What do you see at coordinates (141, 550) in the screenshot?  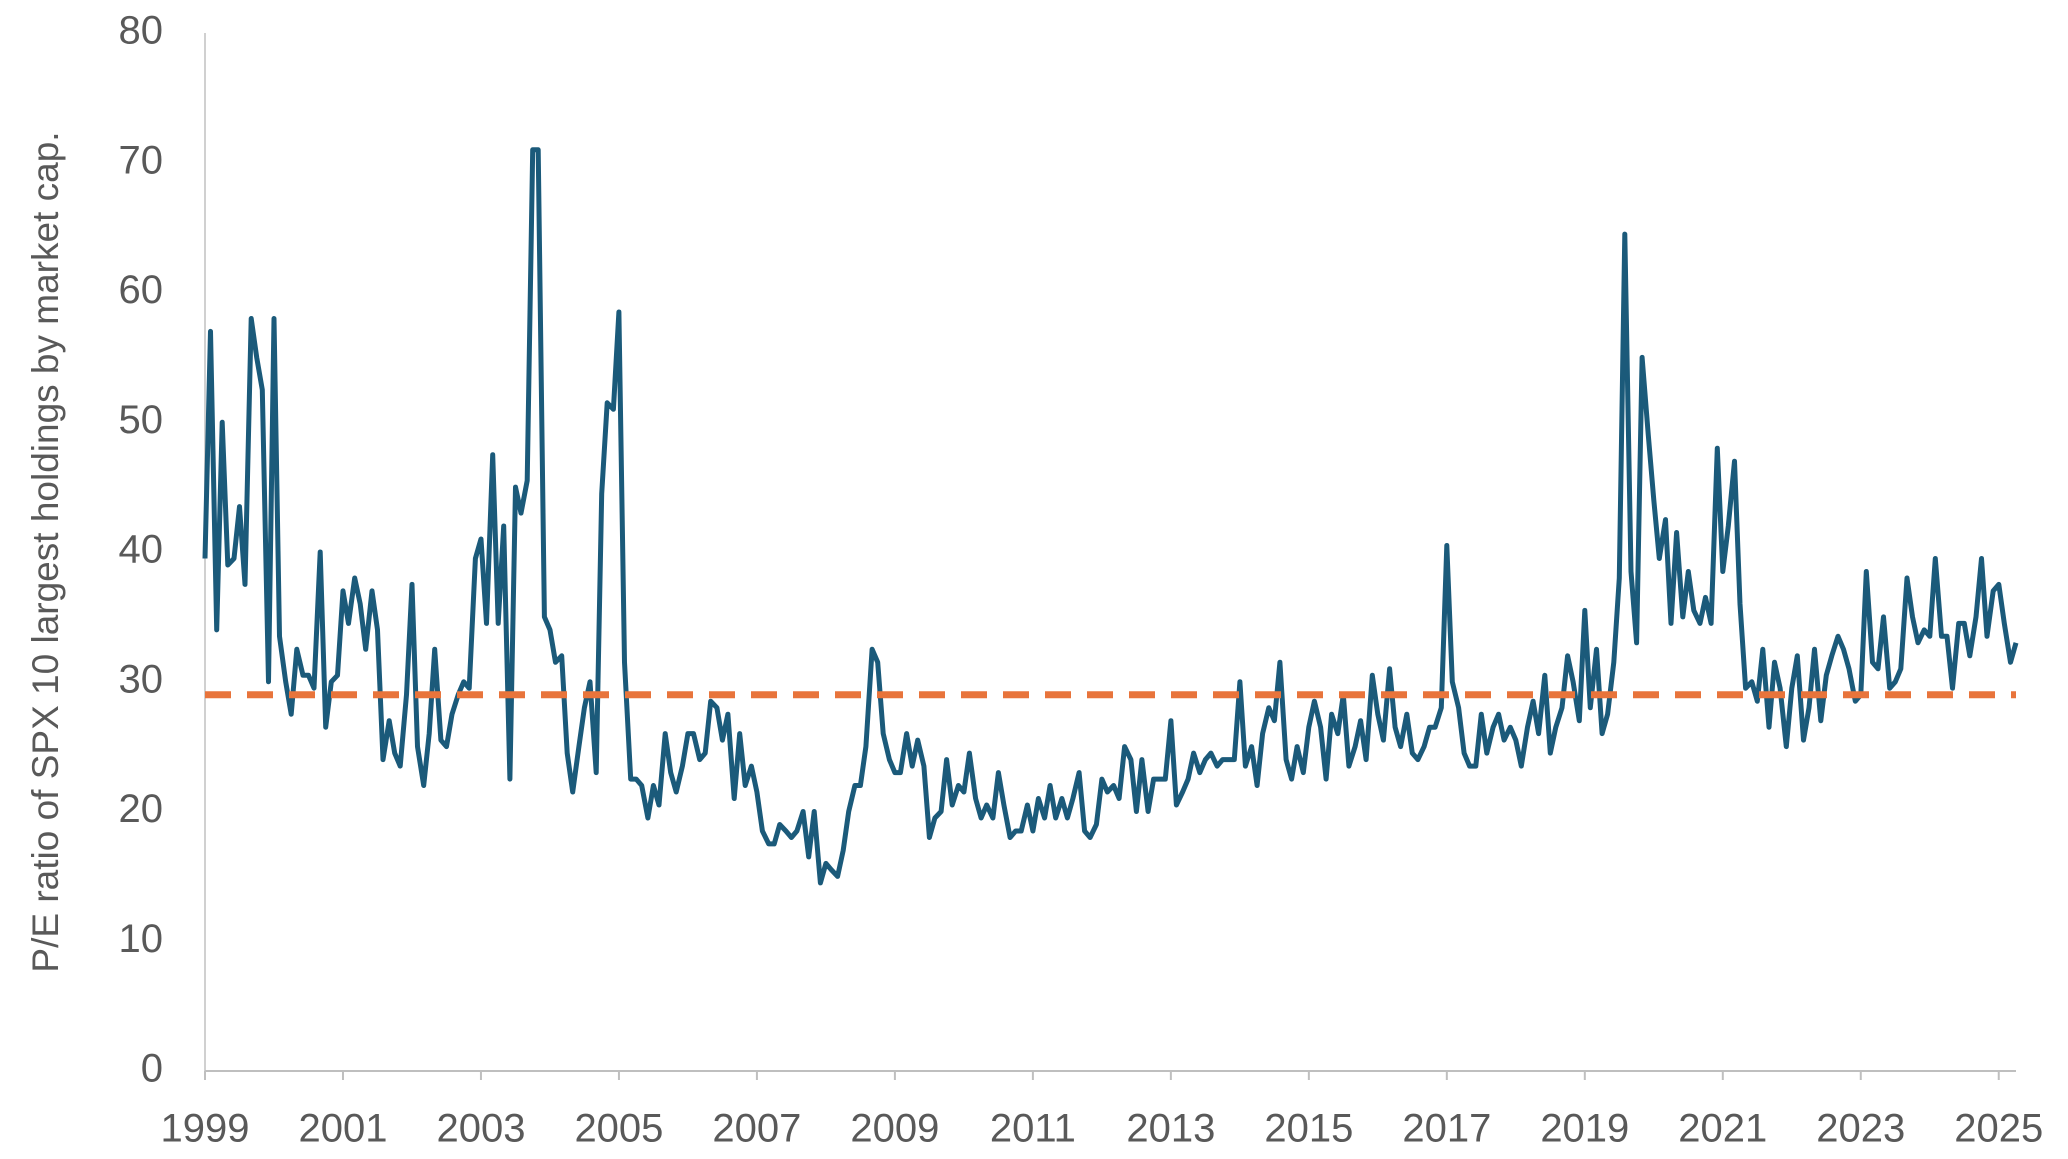 I see `y-tick-label: 40` at bounding box center [141, 550].